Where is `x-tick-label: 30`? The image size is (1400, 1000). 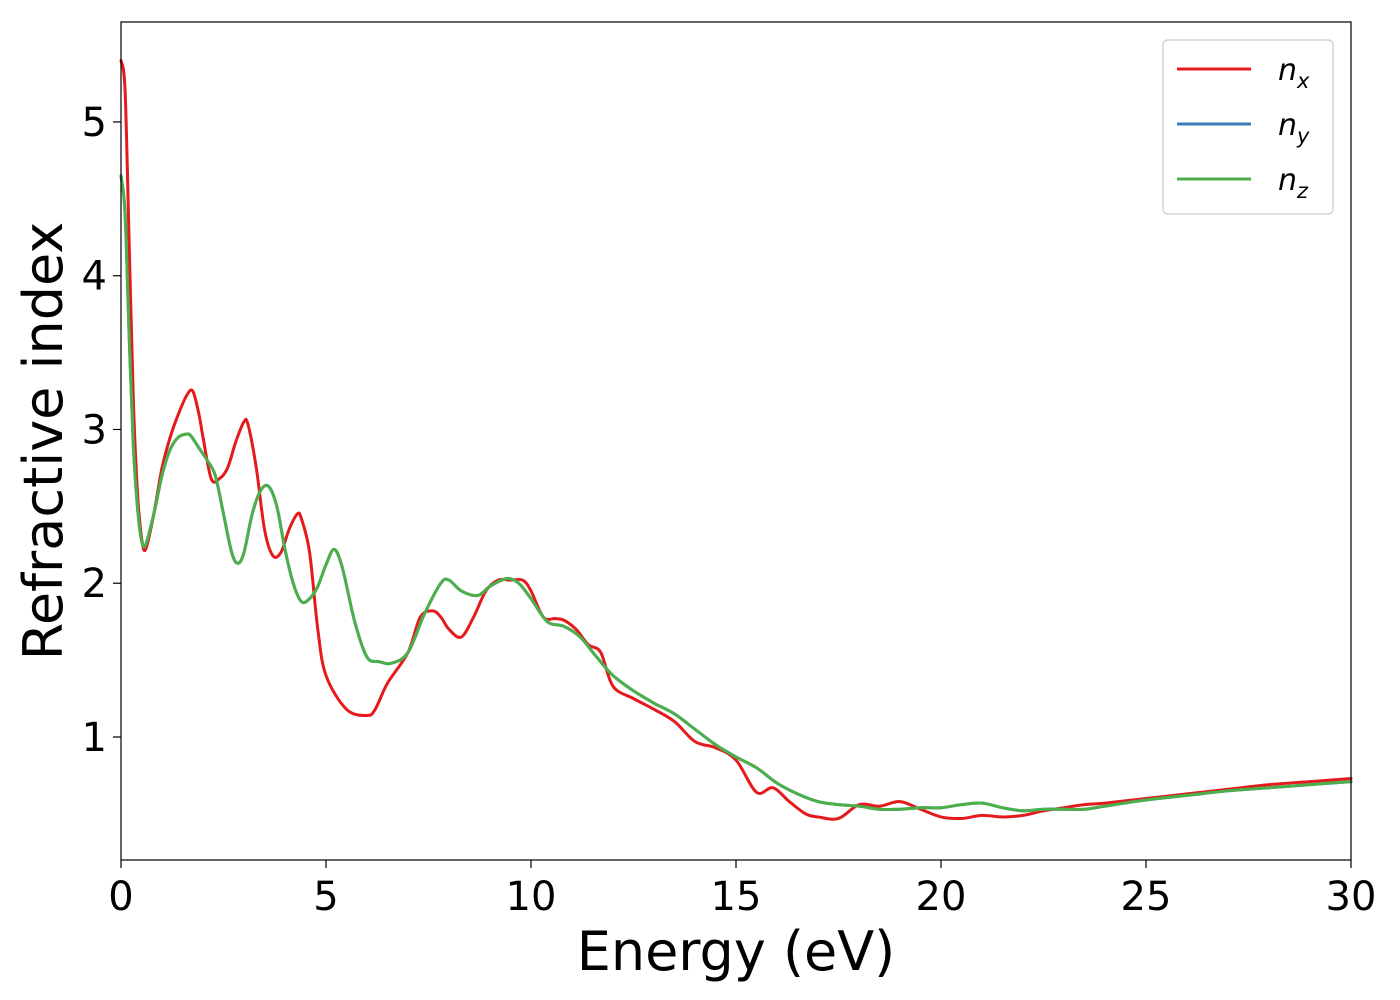
x-tick-label: 30 is located at coordinates (1351, 897).